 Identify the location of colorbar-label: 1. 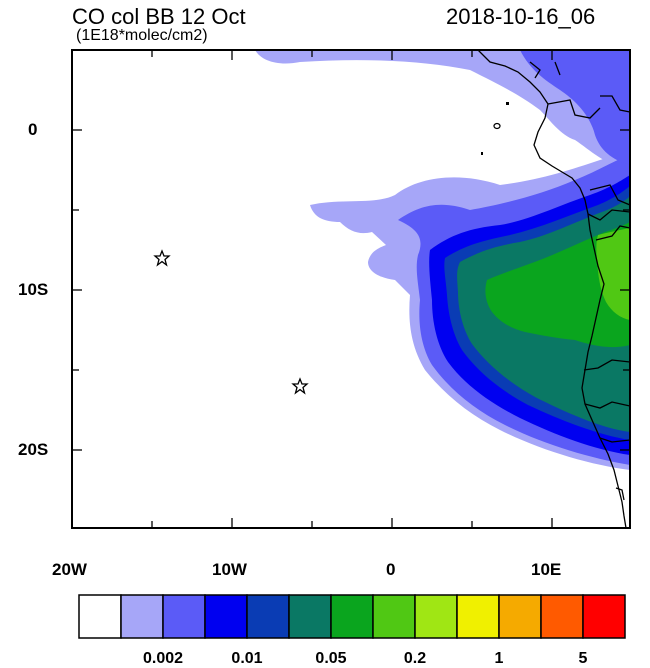
(499, 658).